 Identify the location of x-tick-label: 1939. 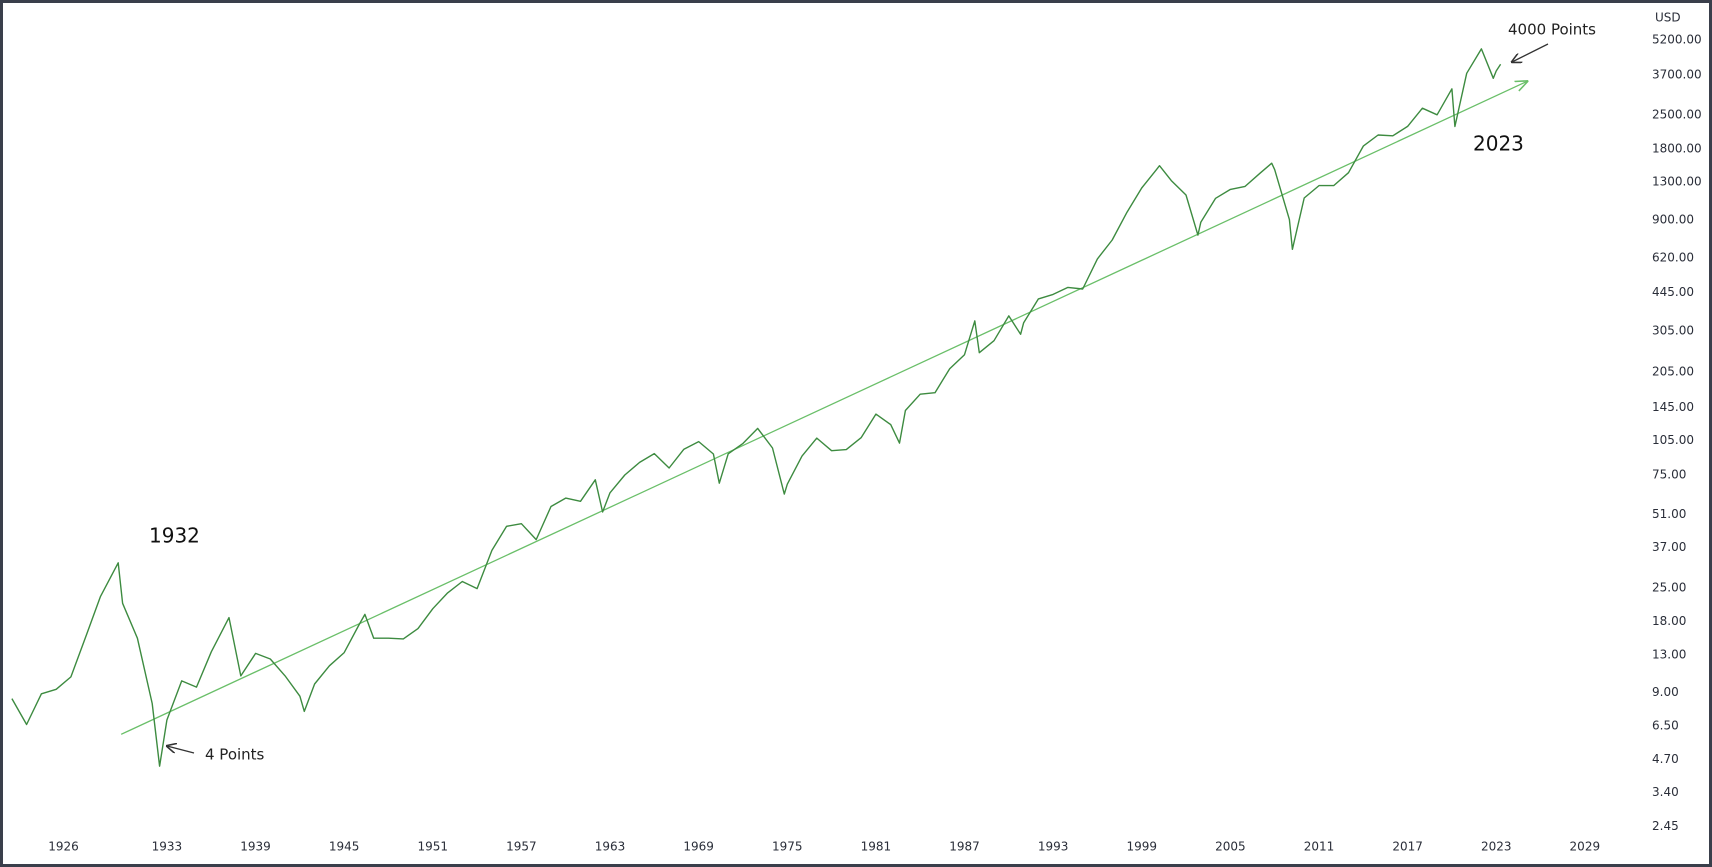
(255, 847).